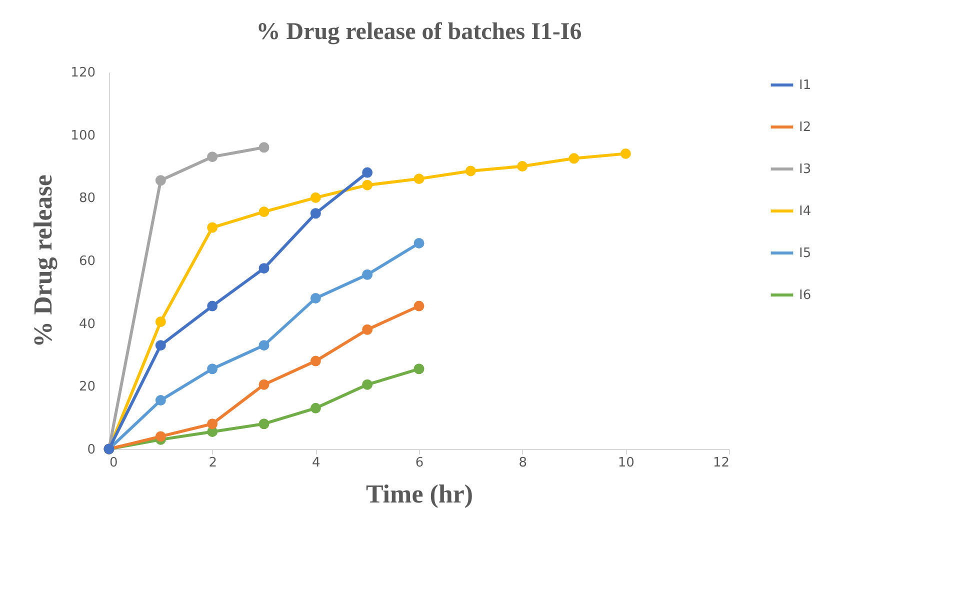  What do you see at coordinates (83, 73) in the screenshot?
I see `y-tick-label: 120` at bounding box center [83, 73].